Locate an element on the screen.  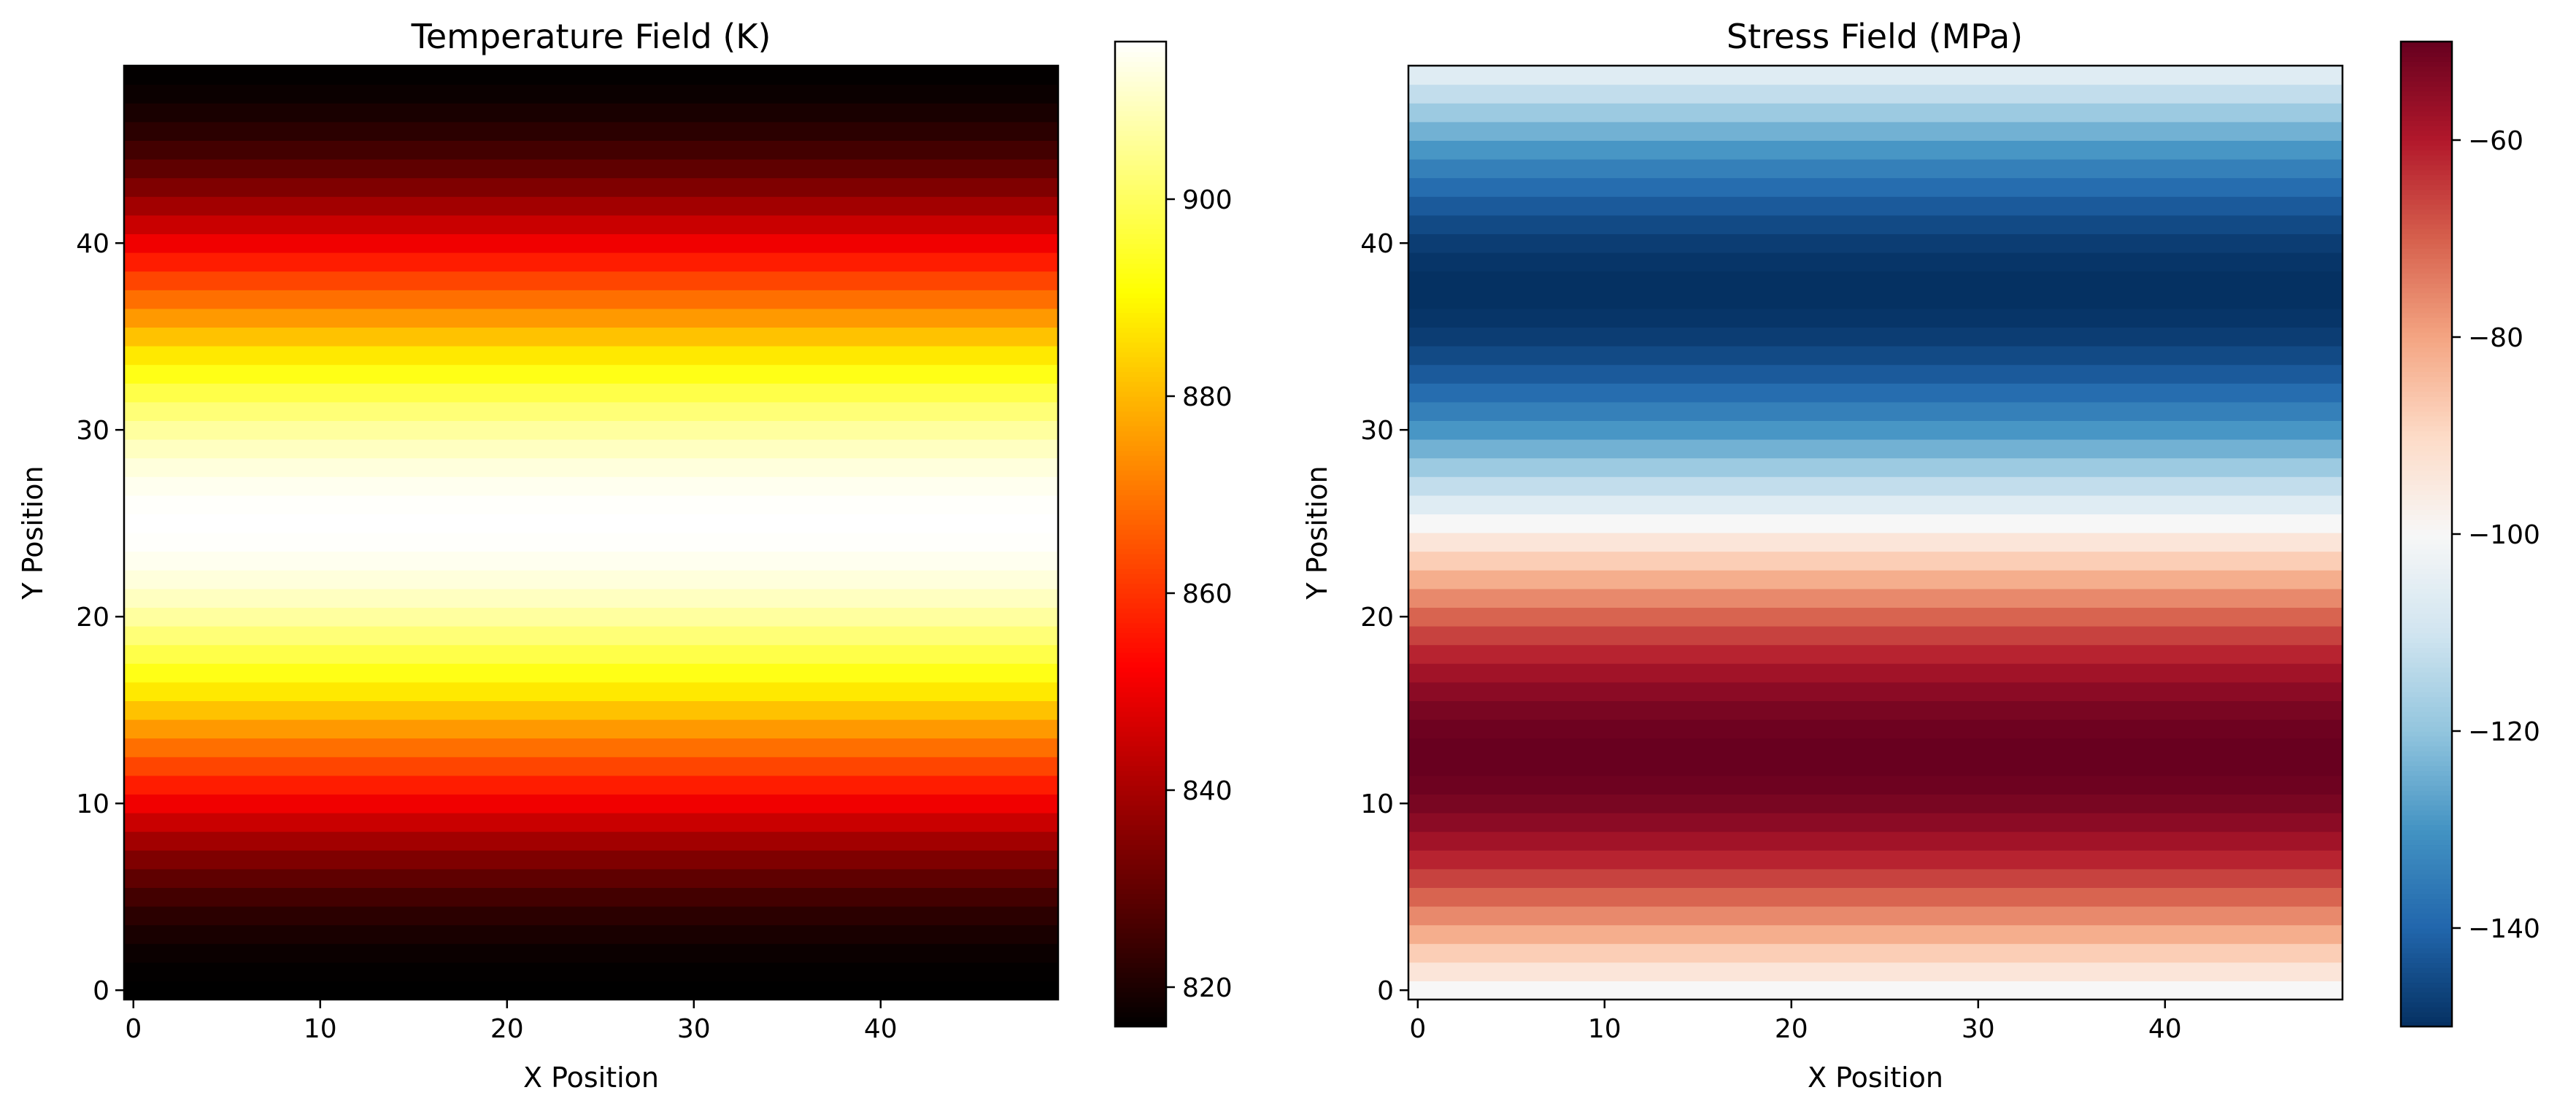
colorbar-tick-label: 900 is located at coordinates (1207, 200).